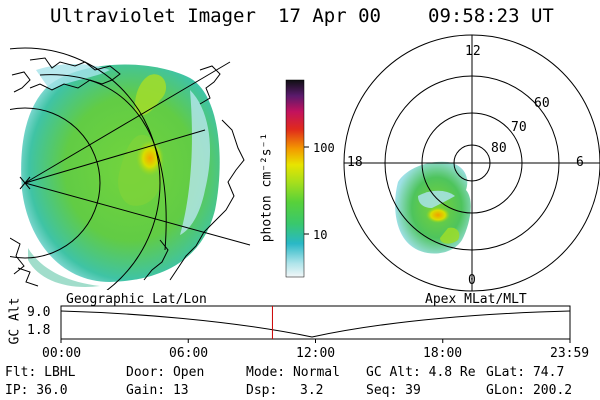 This screenshot has width=600, height=400. Describe the element at coordinates (315, 341) in the screenshot. I see `timeline-x-ticks` at that location.